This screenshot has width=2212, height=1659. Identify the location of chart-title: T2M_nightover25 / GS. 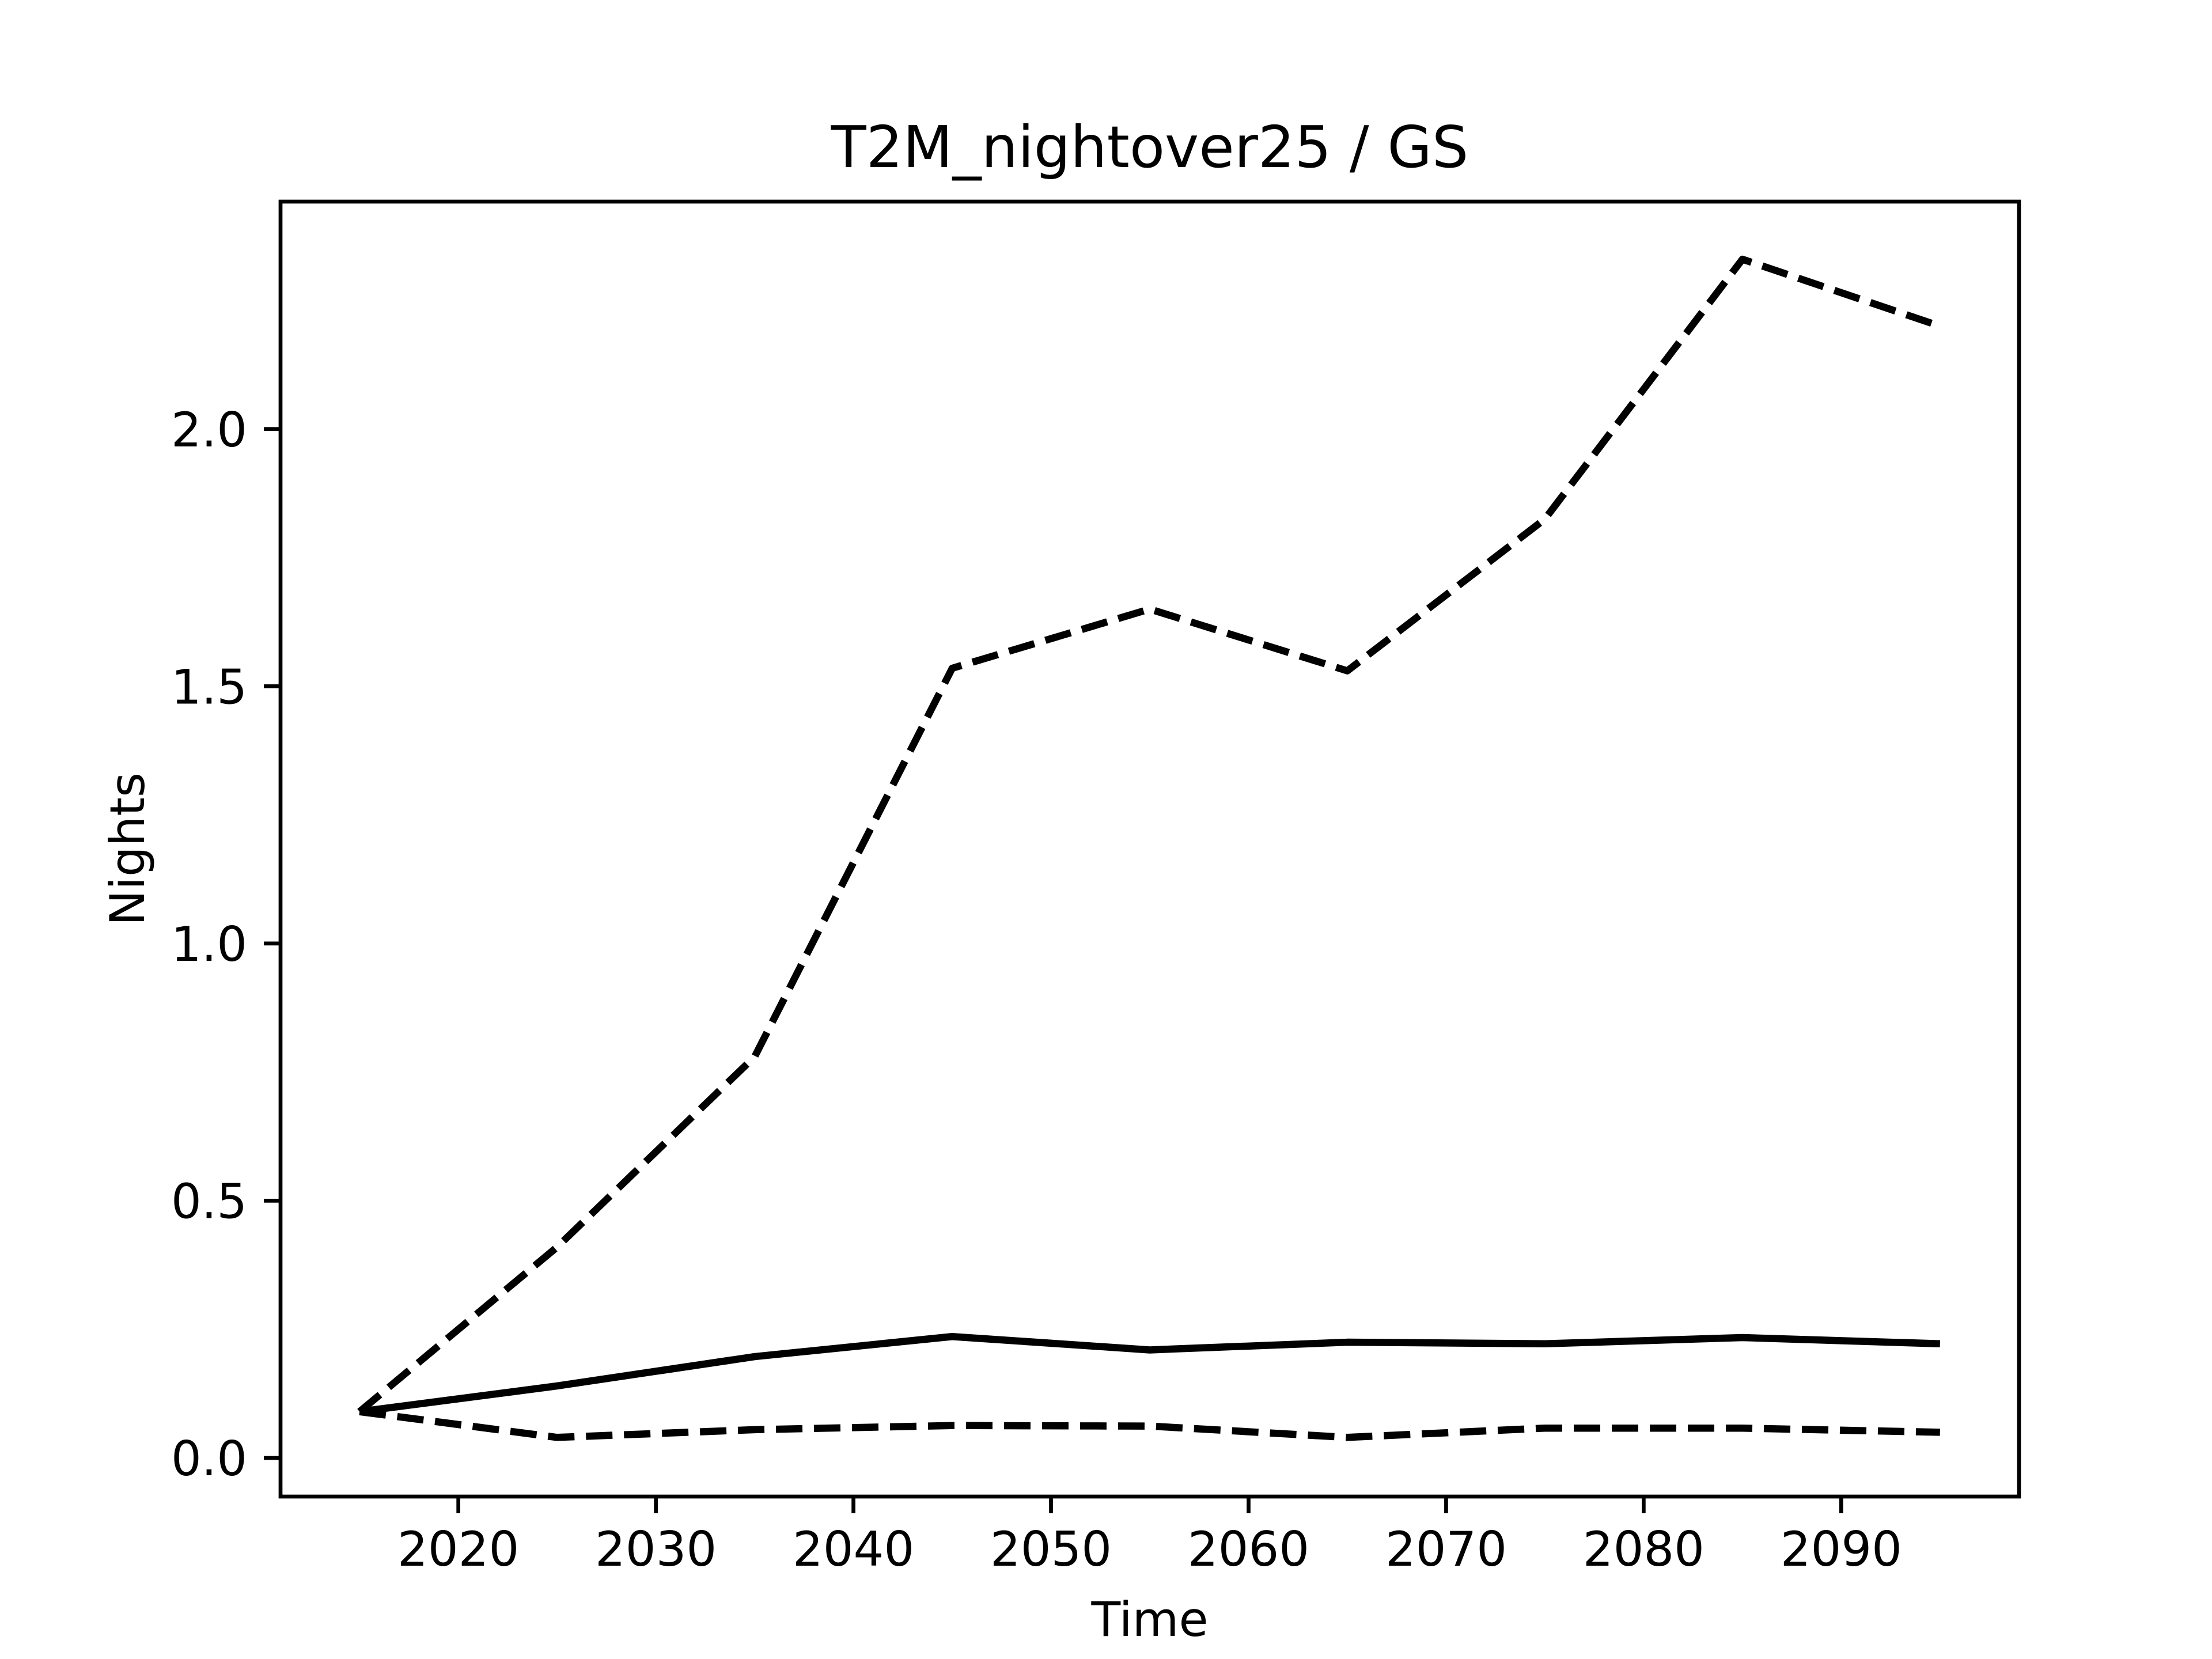
(1150, 147).